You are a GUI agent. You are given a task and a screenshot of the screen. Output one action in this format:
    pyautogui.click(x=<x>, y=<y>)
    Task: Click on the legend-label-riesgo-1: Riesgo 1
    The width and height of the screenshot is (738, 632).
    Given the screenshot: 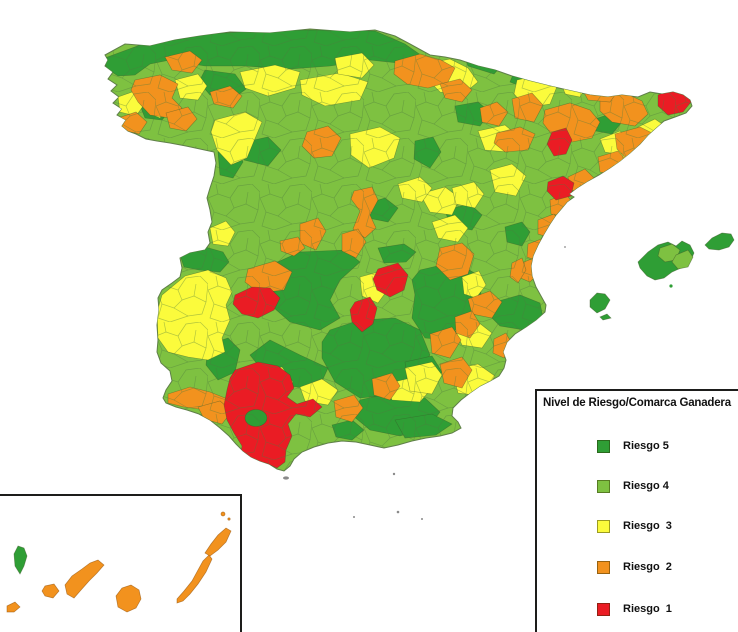 What is the action you would take?
    pyautogui.click(x=647, y=609)
    